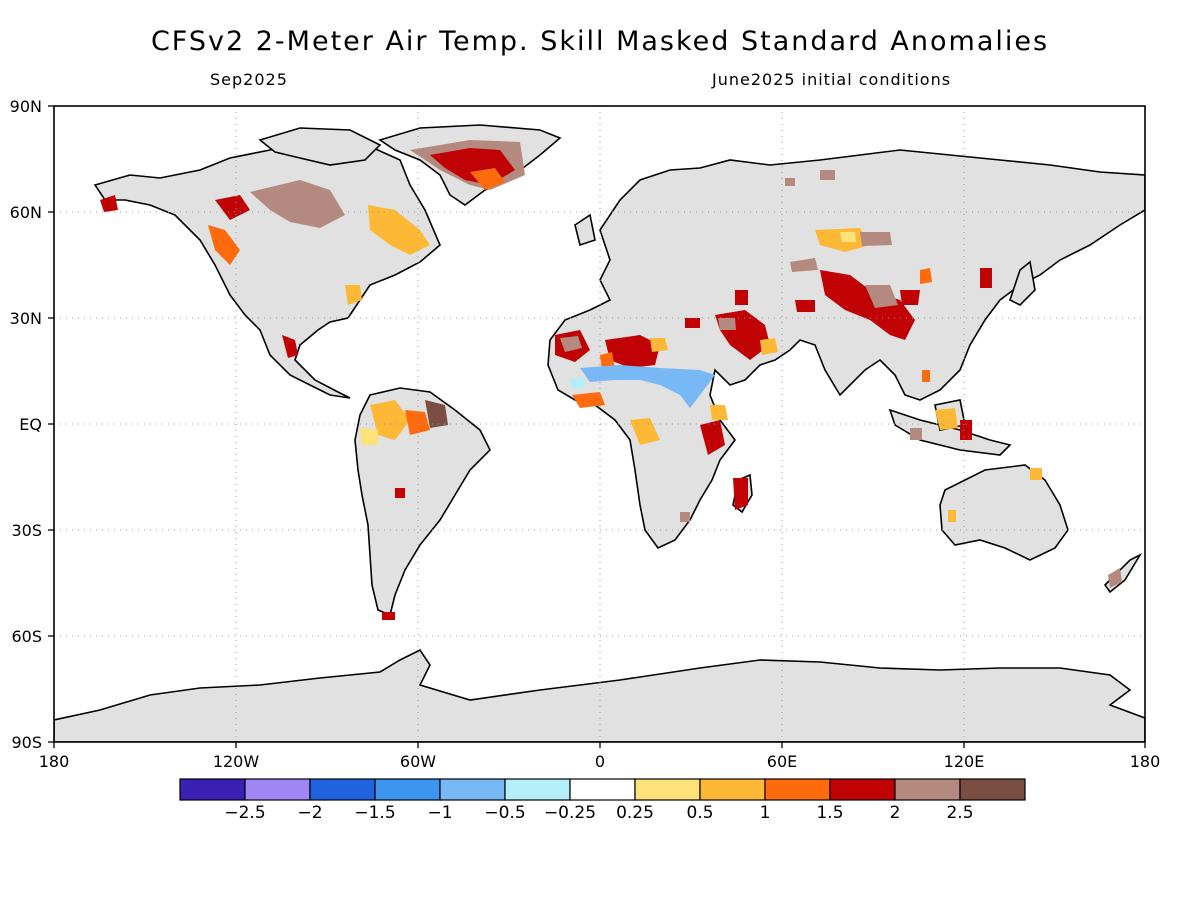  Describe the element at coordinates (765, 813) in the screenshot. I see `colorbar-label: 1` at that location.